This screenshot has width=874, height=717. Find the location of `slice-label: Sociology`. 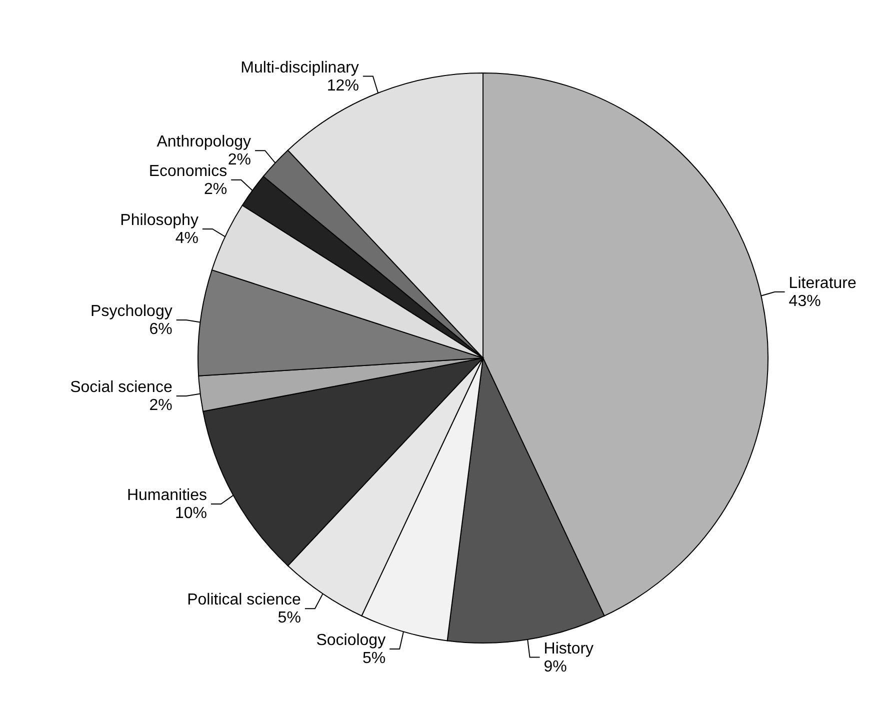

slice-label: Sociology is located at coordinates (351, 640).